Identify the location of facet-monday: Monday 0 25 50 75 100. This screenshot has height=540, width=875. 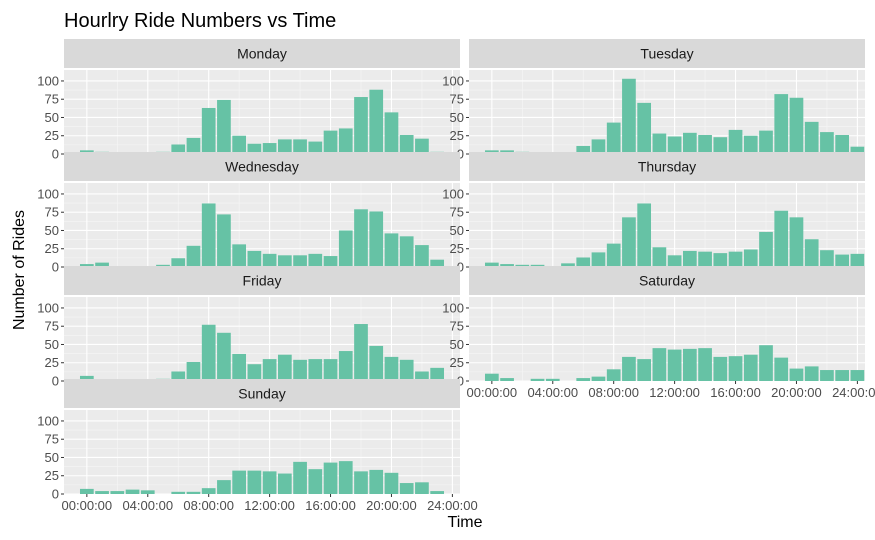
(248, 100).